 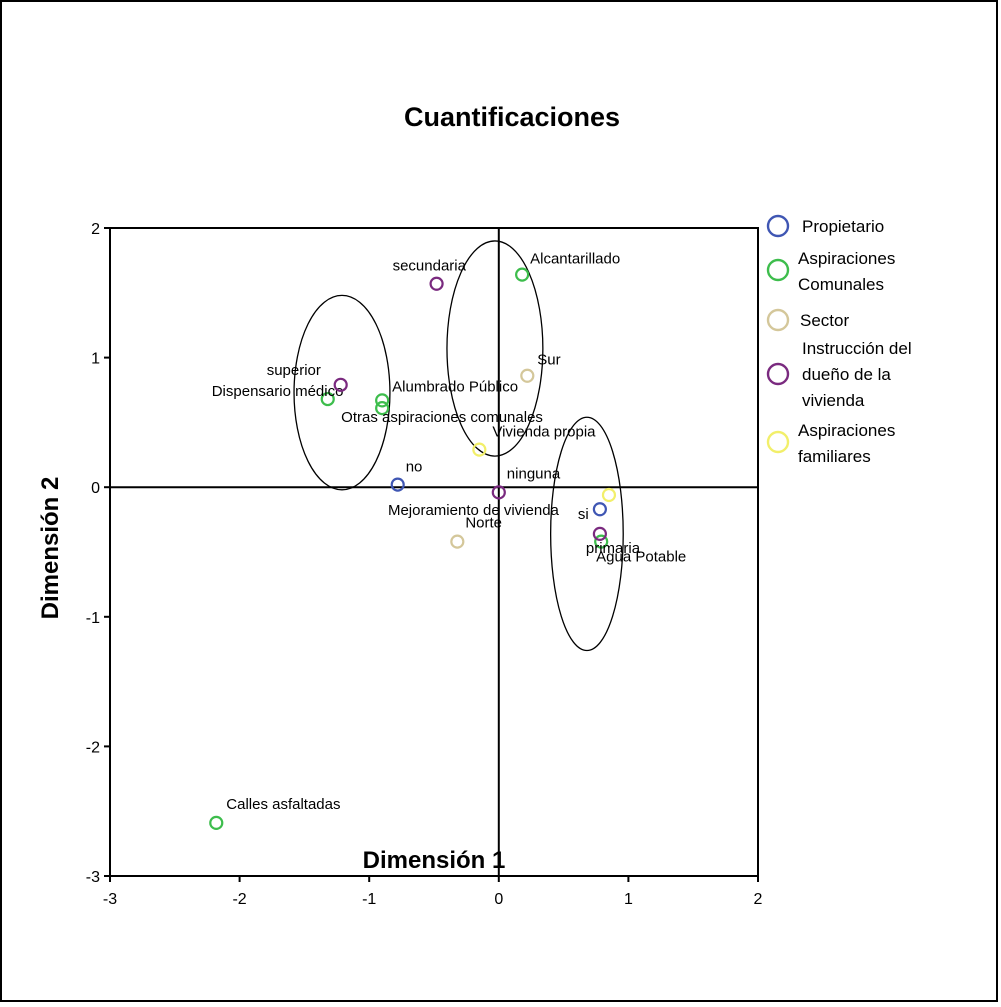 What do you see at coordinates (95, 229) in the screenshot?
I see `y-tick-label: 2` at bounding box center [95, 229].